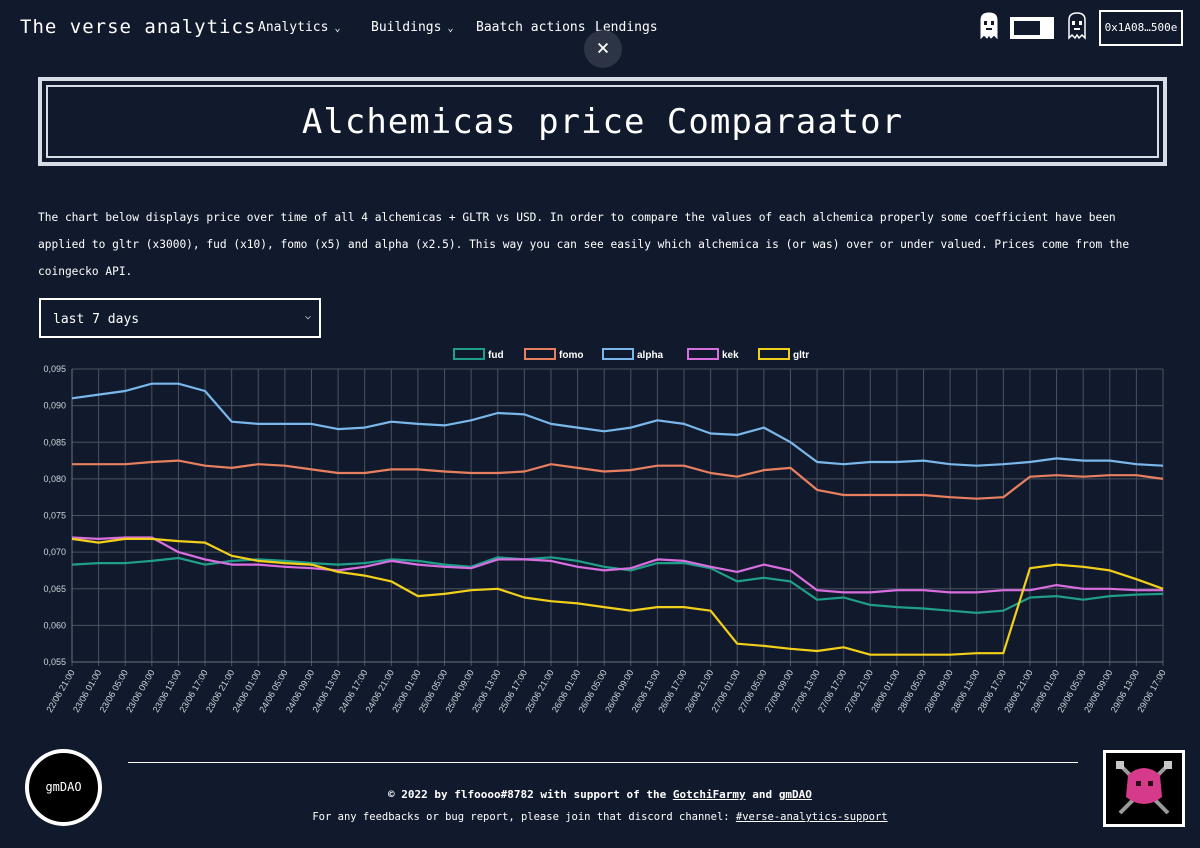 Image resolution: width=1200 pixels, height=848 pixels. I want to click on y-tick-label: 0,055, so click(54, 662).